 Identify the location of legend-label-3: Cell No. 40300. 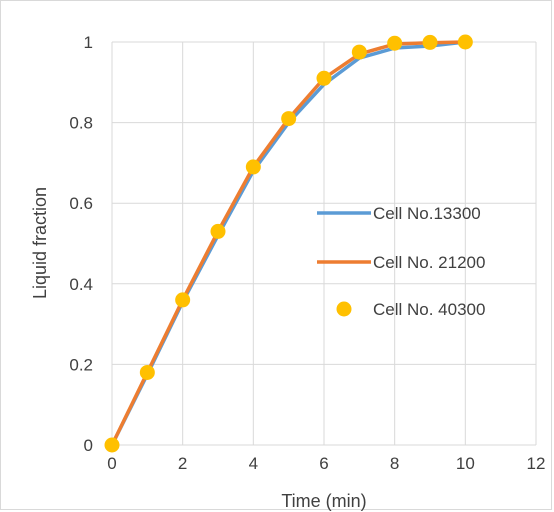
(429, 309).